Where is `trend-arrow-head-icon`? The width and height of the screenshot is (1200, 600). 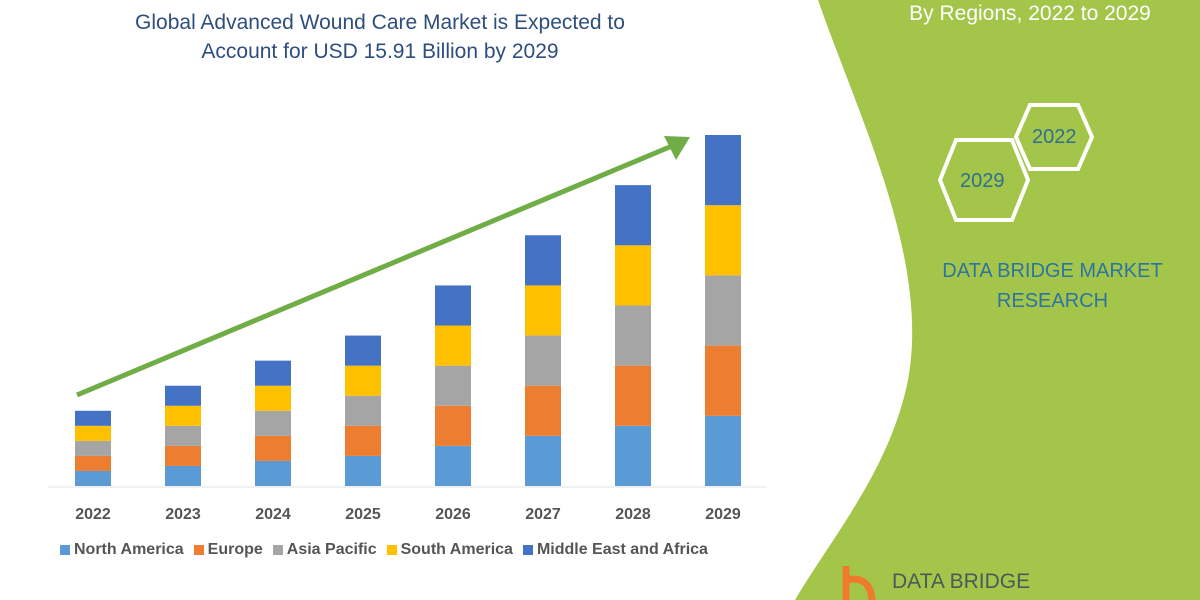
trend-arrow-head-icon is located at coordinates (677, 148).